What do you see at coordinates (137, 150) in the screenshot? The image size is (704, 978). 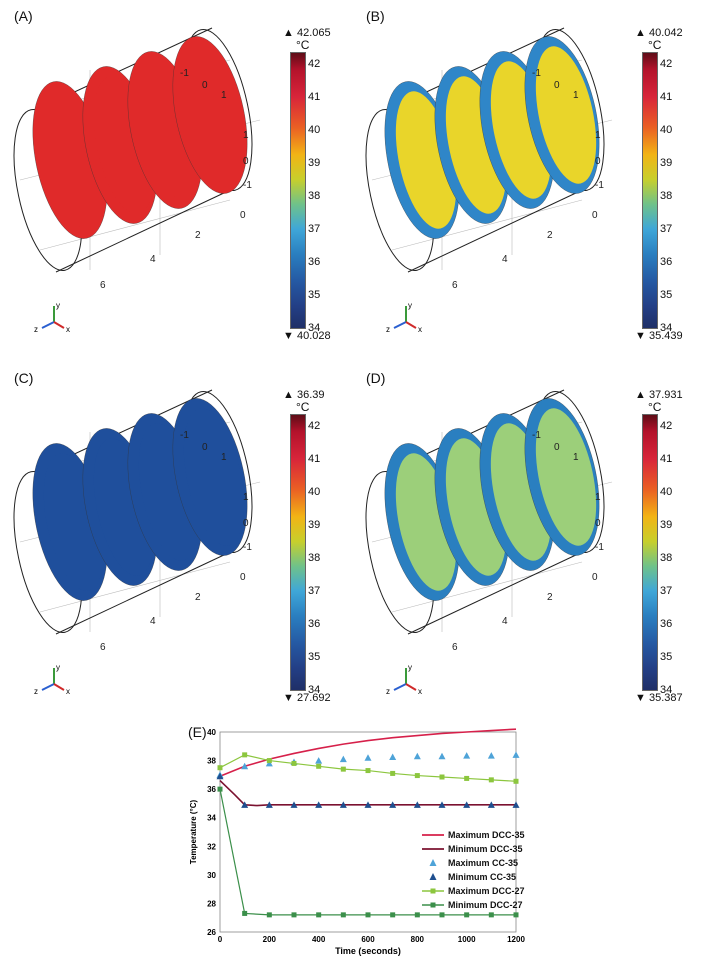 I see `geometry-render` at bounding box center [137, 150].